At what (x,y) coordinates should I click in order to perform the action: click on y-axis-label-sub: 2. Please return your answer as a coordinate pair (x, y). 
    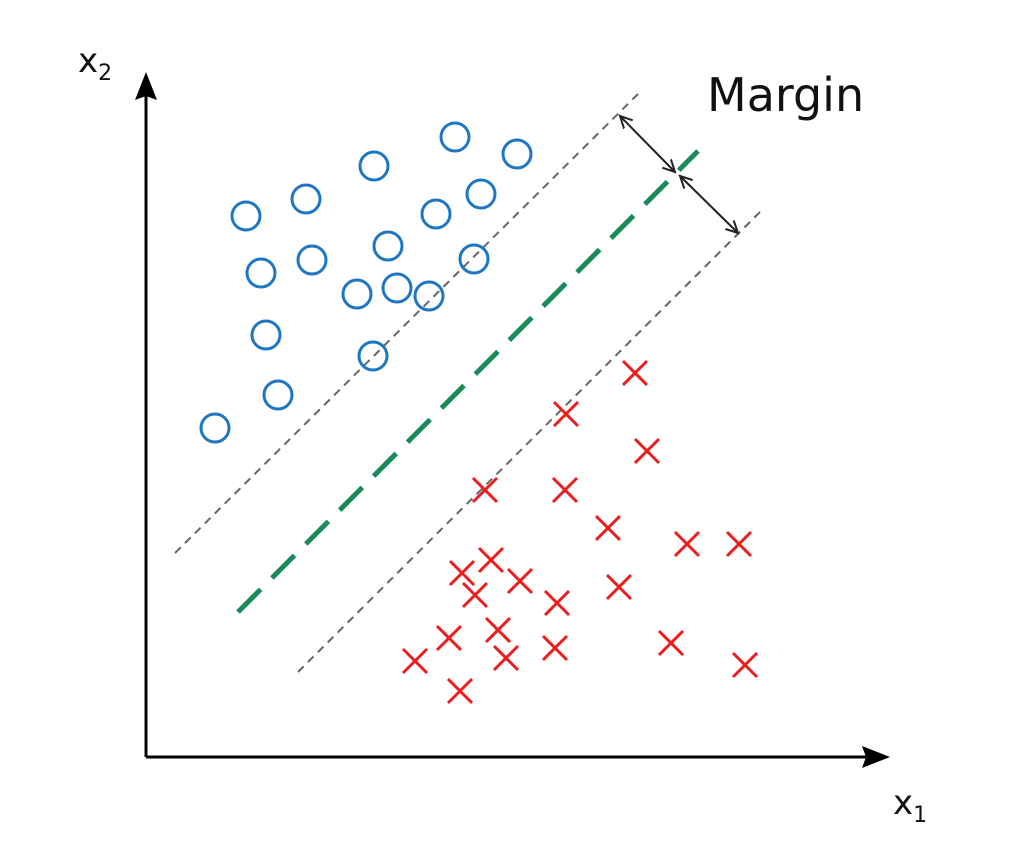
    Looking at the image, I should click on (105, 73).